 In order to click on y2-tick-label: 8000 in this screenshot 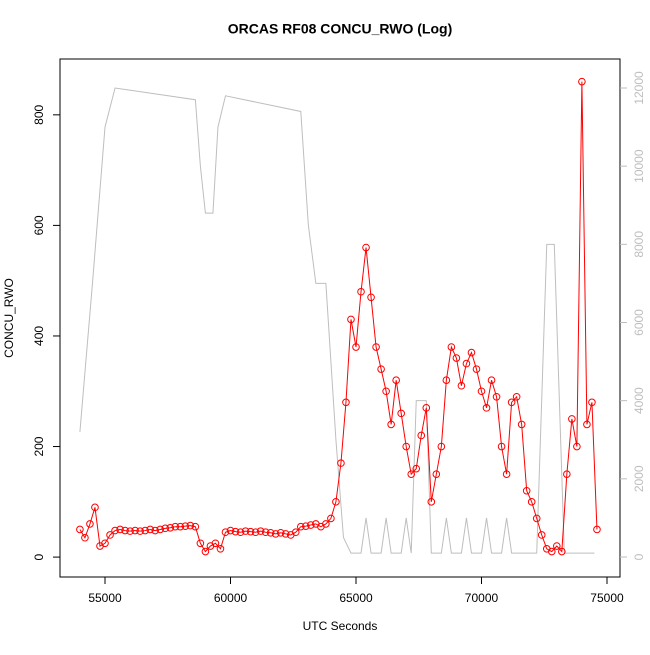, I will do `click(639, 244)`.